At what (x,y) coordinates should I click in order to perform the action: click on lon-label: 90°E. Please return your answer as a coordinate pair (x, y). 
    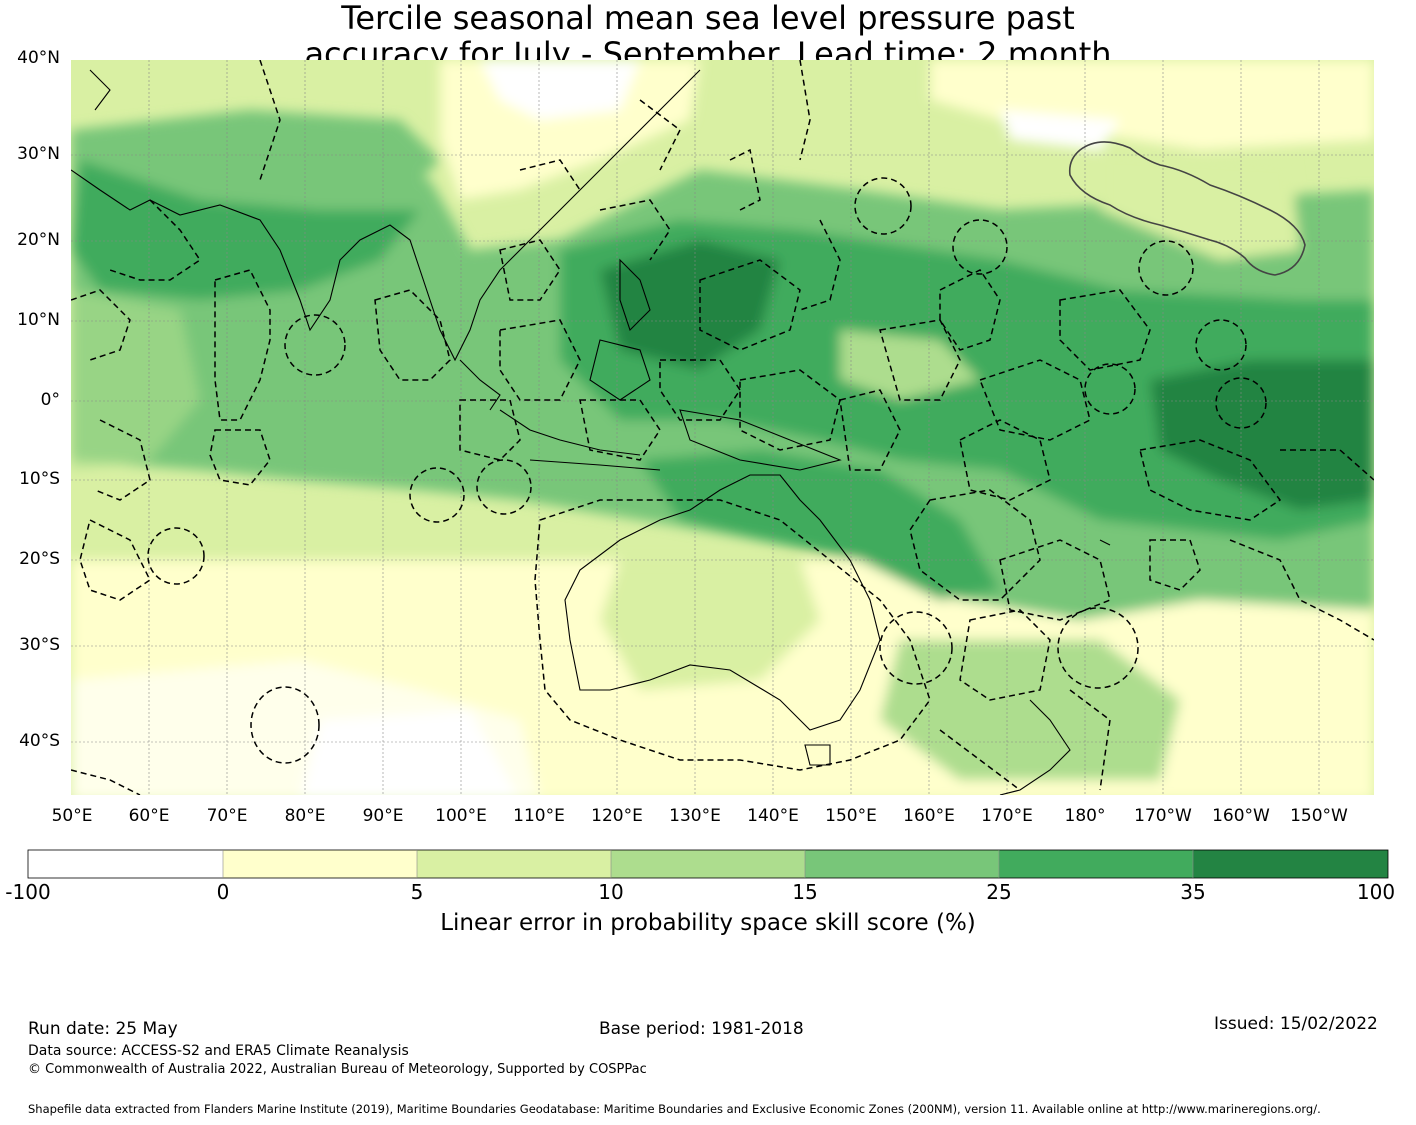
    Looking at the image, I should click on (383, 816).